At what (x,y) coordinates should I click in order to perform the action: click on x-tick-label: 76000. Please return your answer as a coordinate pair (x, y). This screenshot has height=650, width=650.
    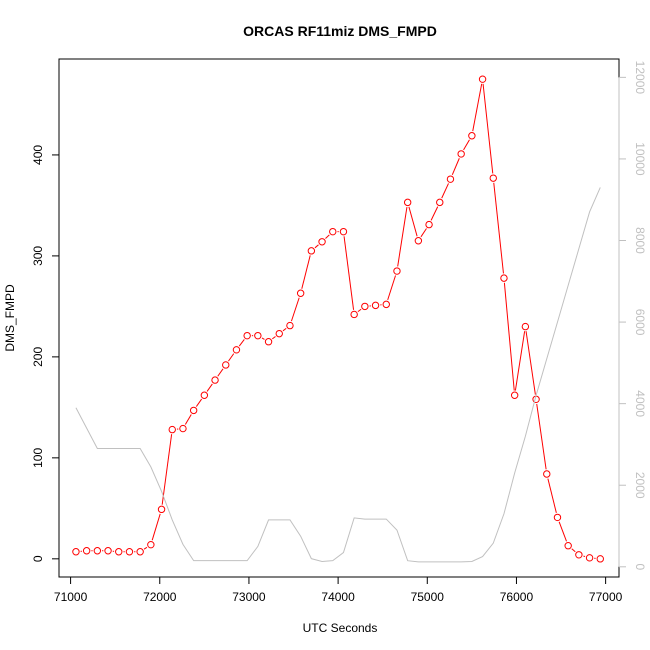
    Looking at the image, I should click on (517, 597).